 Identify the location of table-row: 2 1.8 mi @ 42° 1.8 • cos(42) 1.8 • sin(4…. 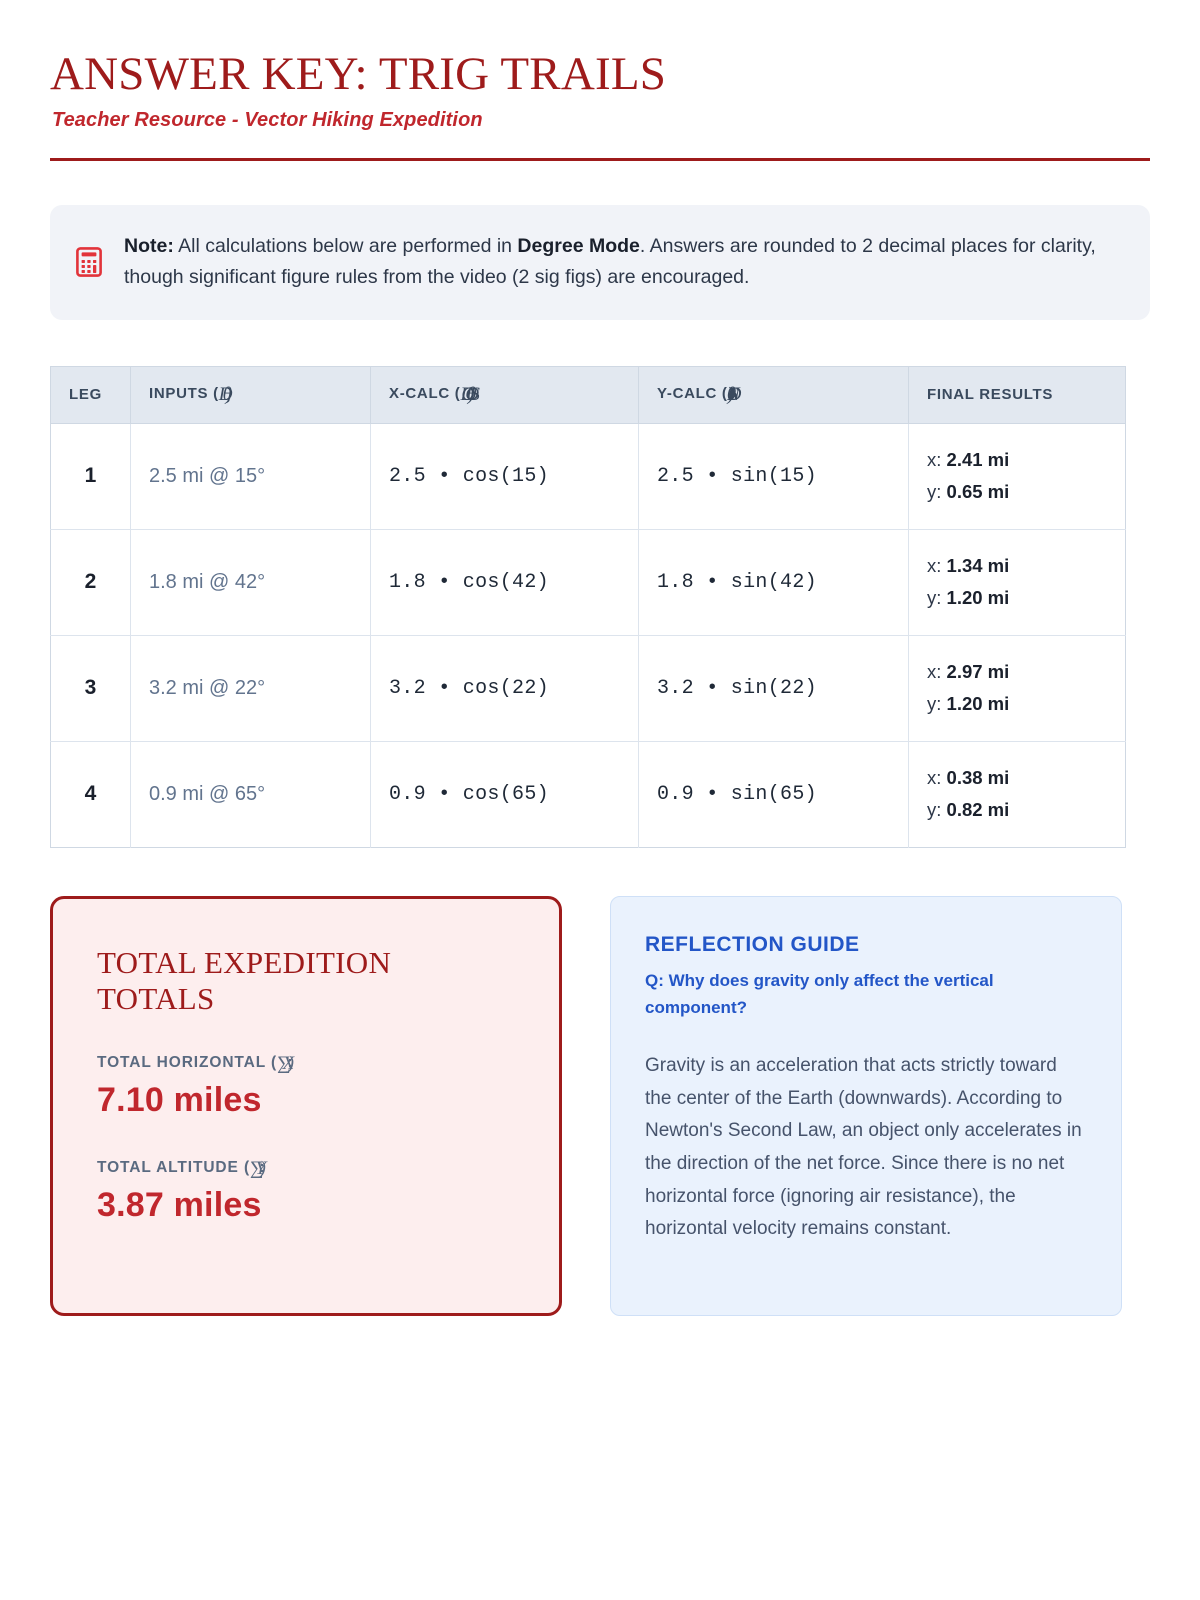
(588, 582).